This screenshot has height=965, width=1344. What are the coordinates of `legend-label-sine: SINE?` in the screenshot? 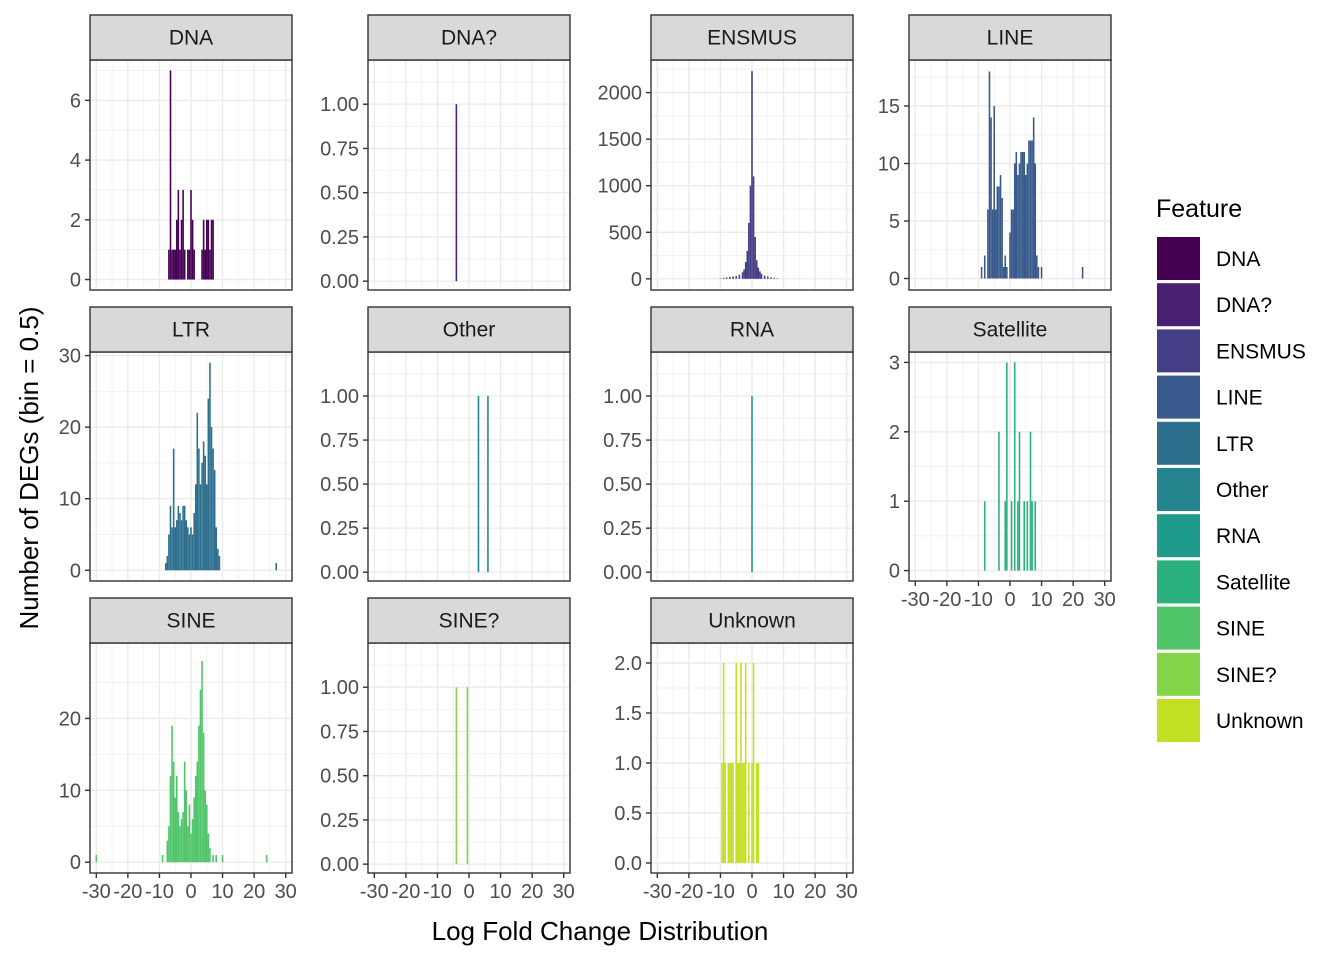 It's located at (1246, 675).